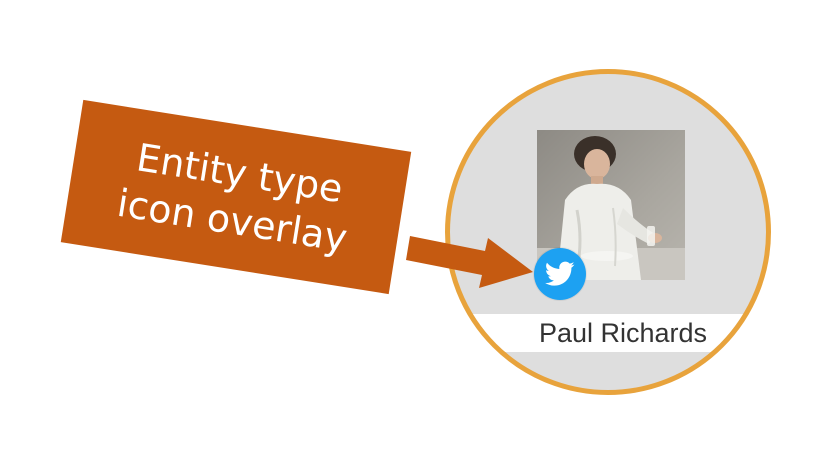 This screenshot has width=825, height=464. What do you see at coordinates (623, 333) in the screenshot?
I see `entity-name: Paul Richards` at bounding box center [623, 333].